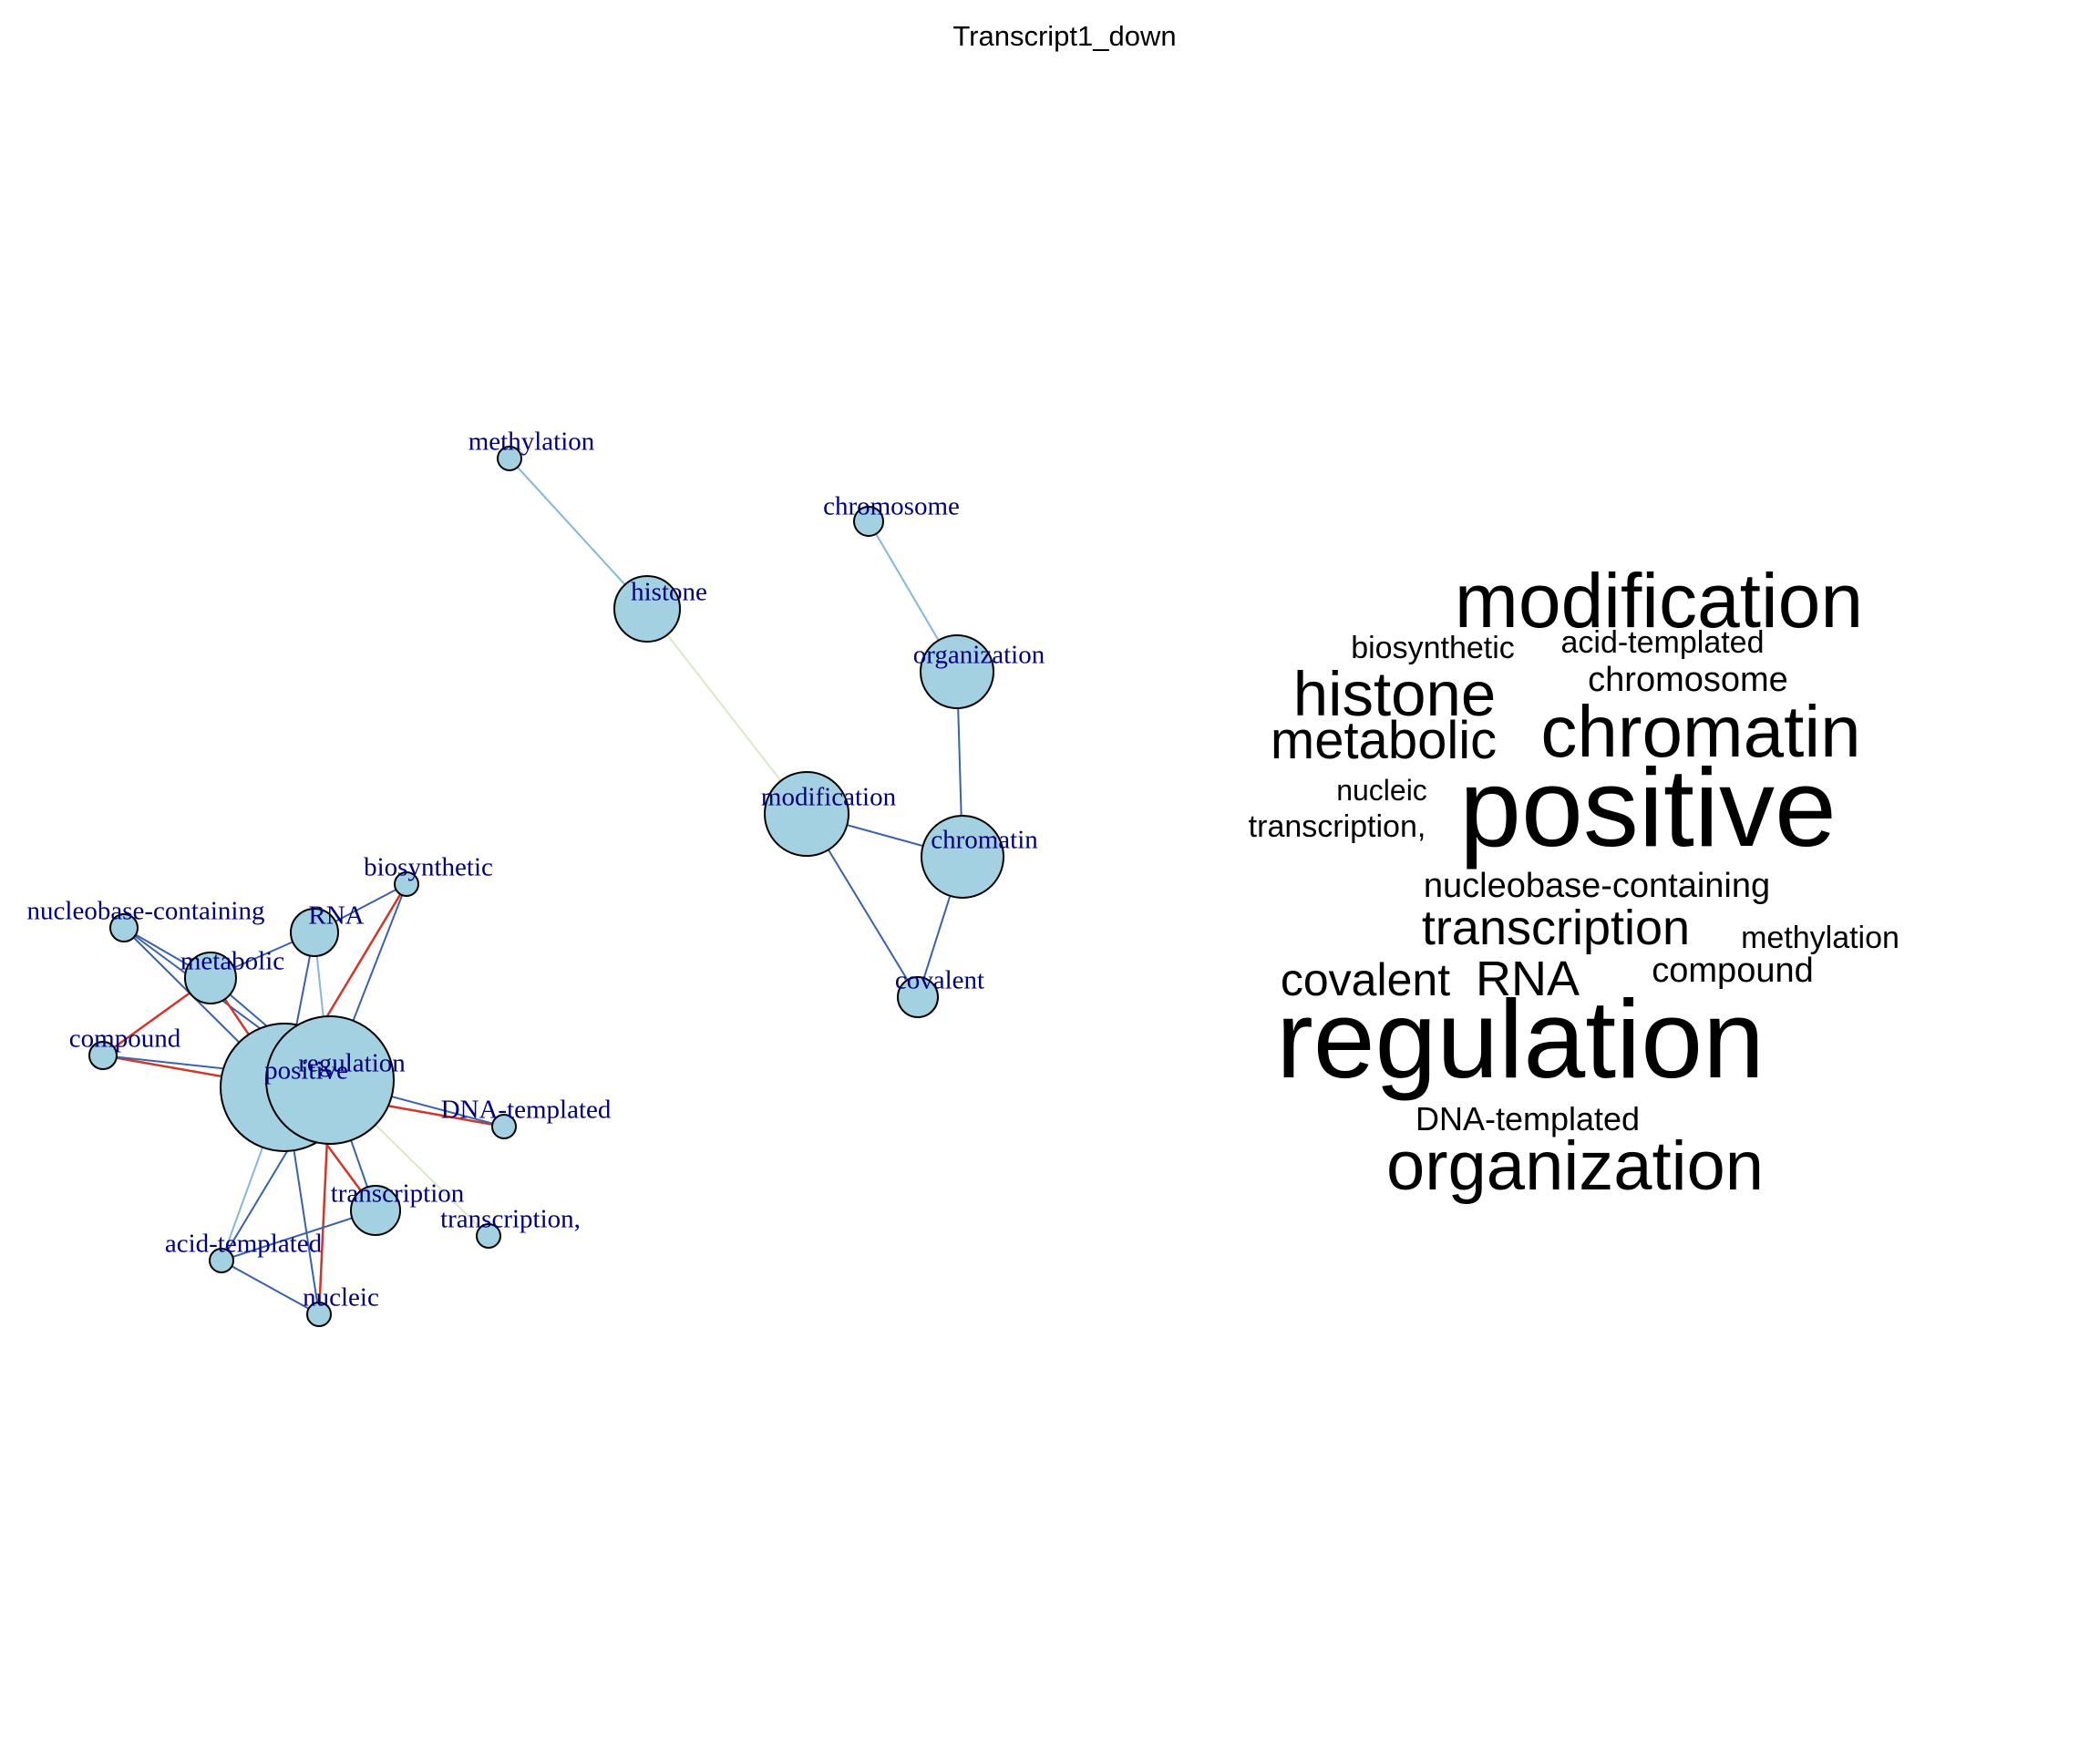  I want to click on edge-acidtemplated-nucleic, so click(270, 1288).